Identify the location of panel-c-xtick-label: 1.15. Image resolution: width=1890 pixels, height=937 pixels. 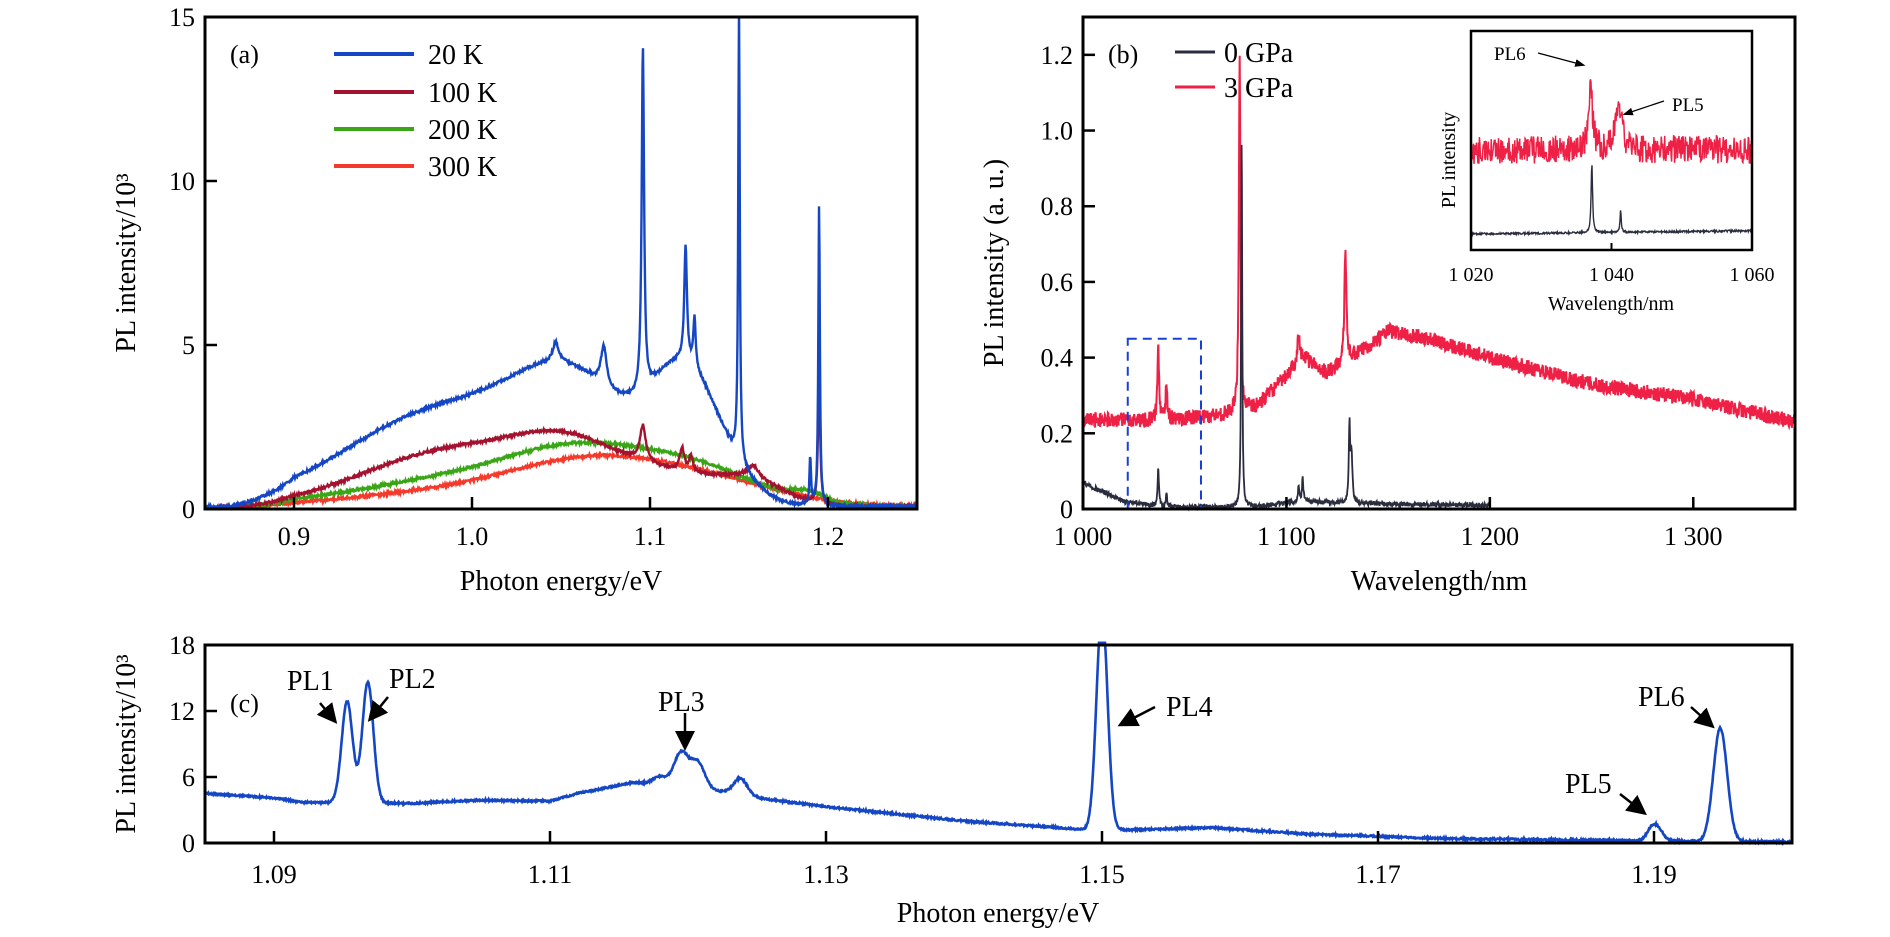
(1102, 874).